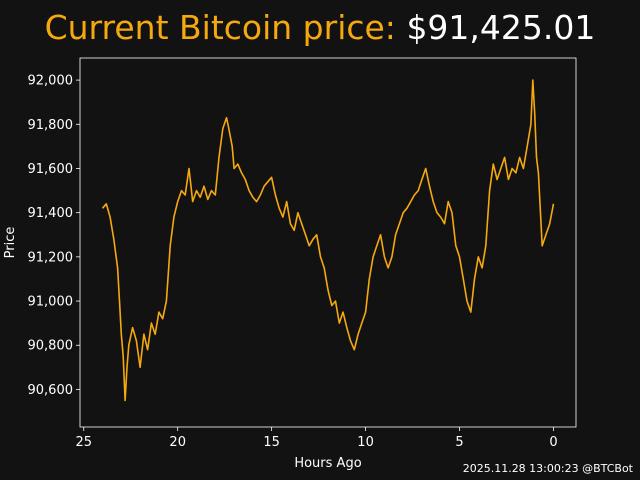 The image size is (640, 480). What do you see at coordinates (51, 169) in the screenshot?
I see `y-tick-label: 91,600` at bounding box center [51, 169].